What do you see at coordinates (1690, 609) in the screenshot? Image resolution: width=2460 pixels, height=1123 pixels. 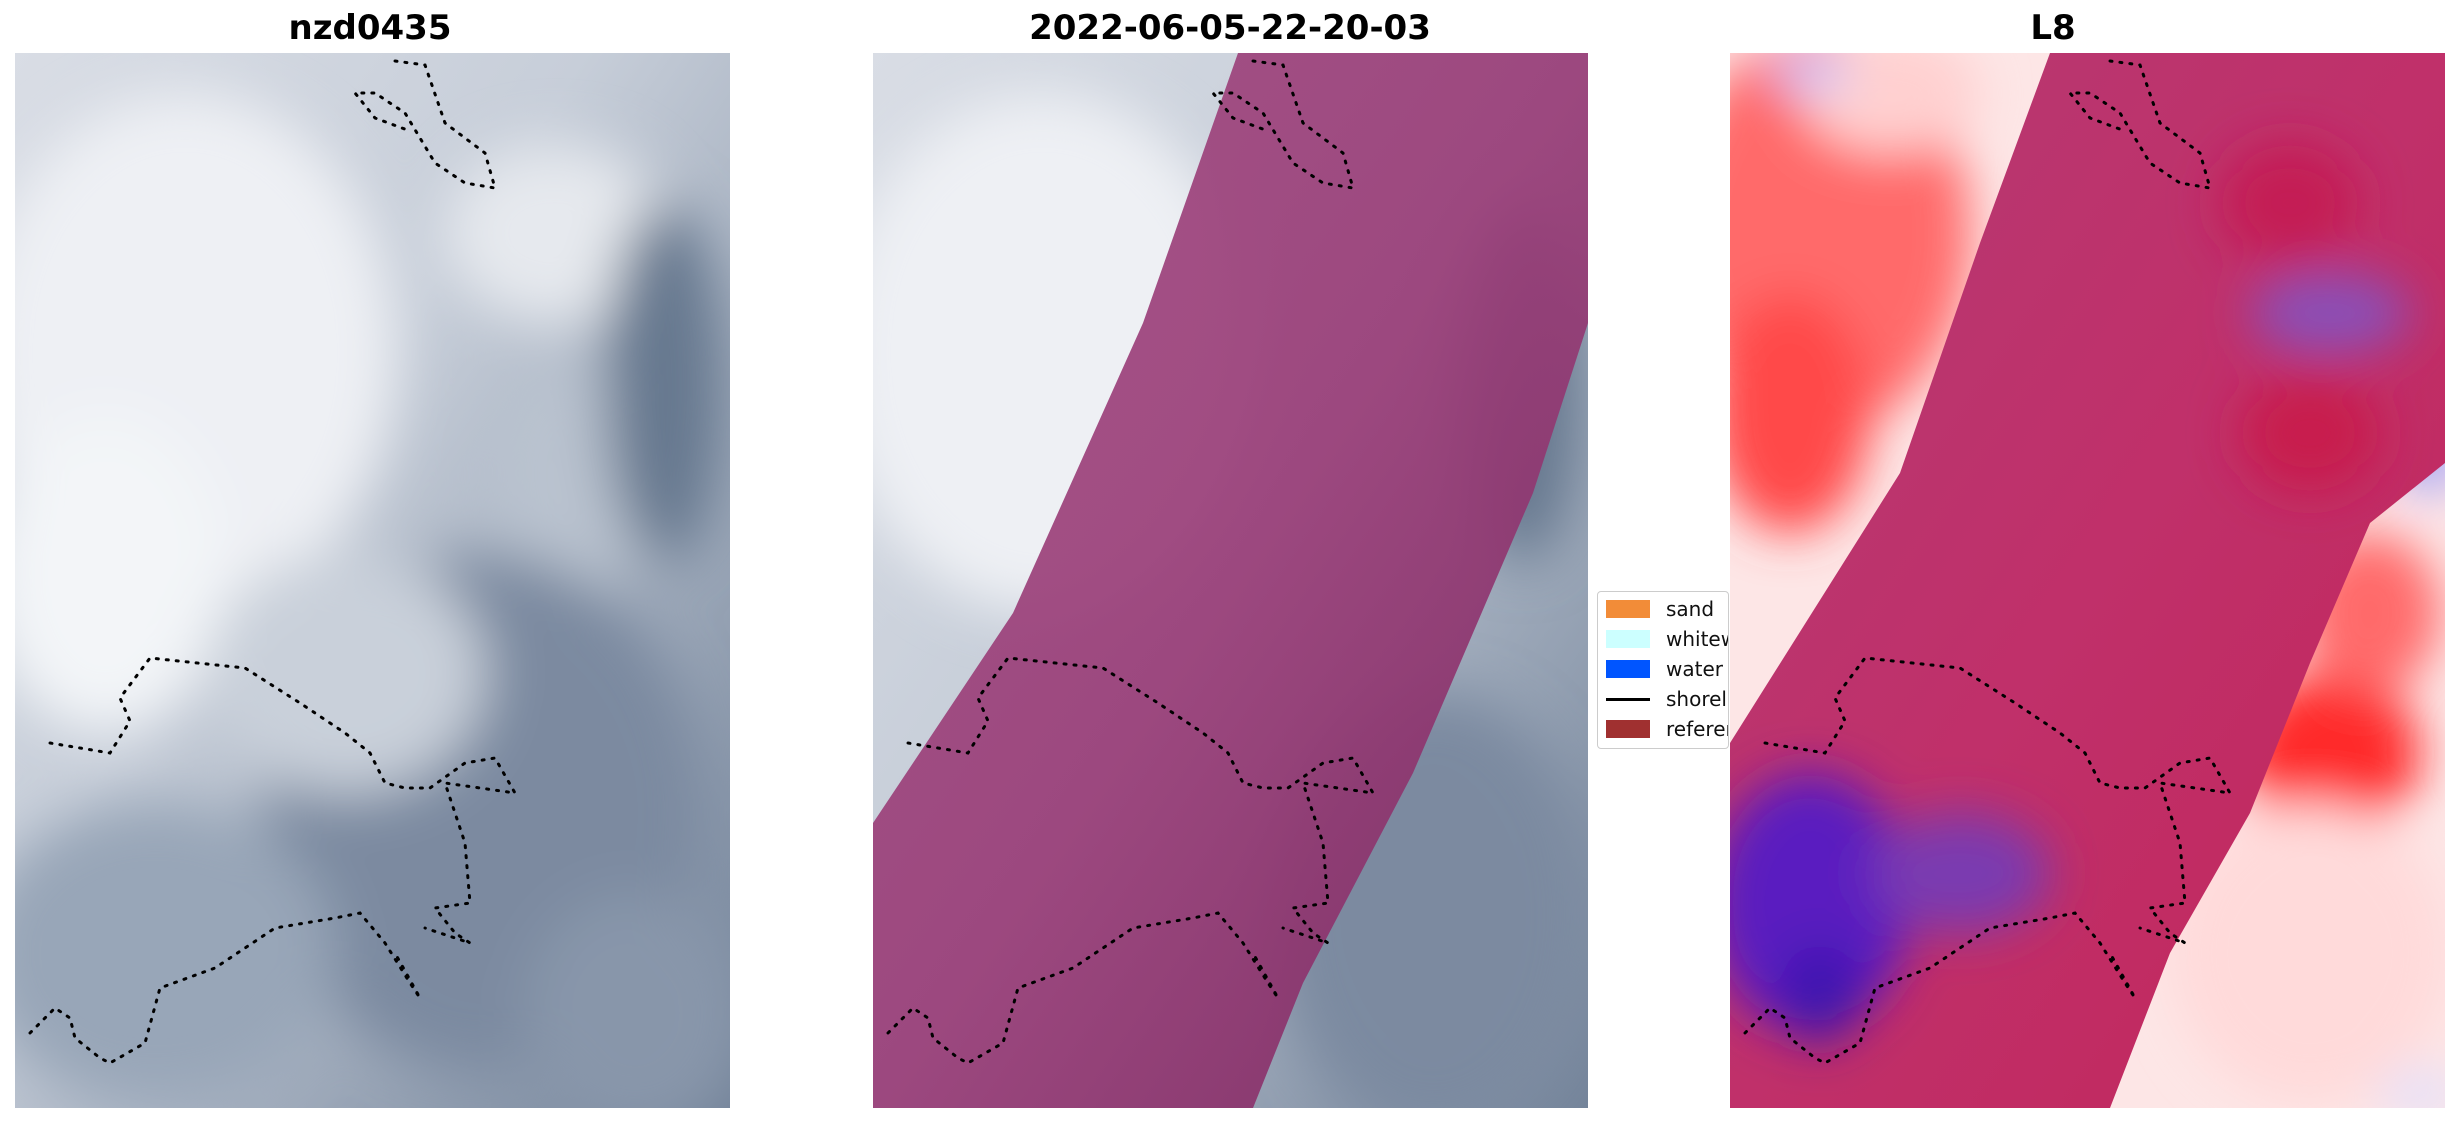 I see `legend-label-sand: sand` at bounding box center [1690, 609].